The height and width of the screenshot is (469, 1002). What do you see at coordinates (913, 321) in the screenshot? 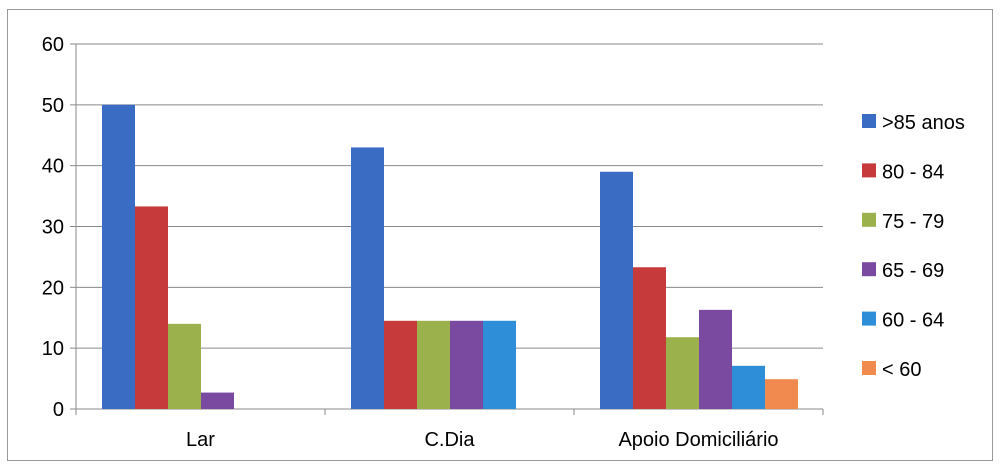
I see `legend-label: 60 - 64` at bounding box center [913, 321].